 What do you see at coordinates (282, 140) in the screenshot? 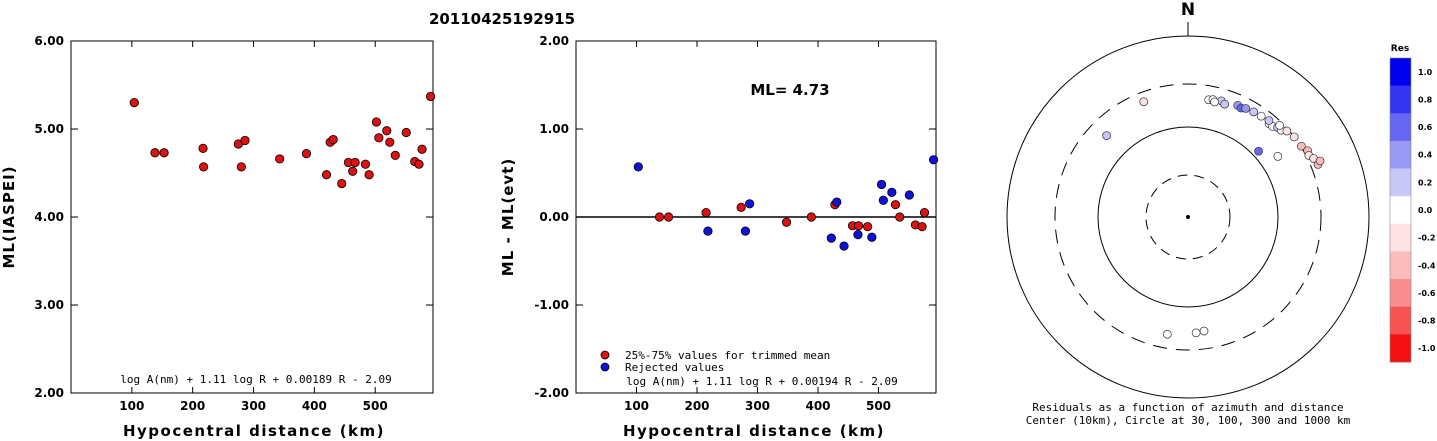
I see `chart1-points` at bounding box center [282, 140].